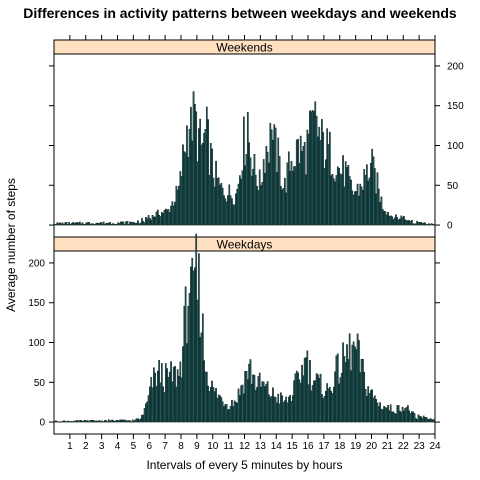 The image size is (480, 480). Describe the element at coordinates (134, 446) in the screenshot. I see `x-tick-label: 5` at that location.